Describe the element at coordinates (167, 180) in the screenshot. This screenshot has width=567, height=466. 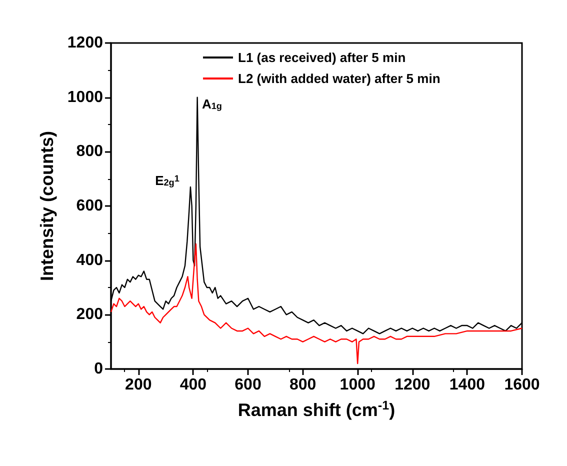
I see `annotation: E2g1` at that location.